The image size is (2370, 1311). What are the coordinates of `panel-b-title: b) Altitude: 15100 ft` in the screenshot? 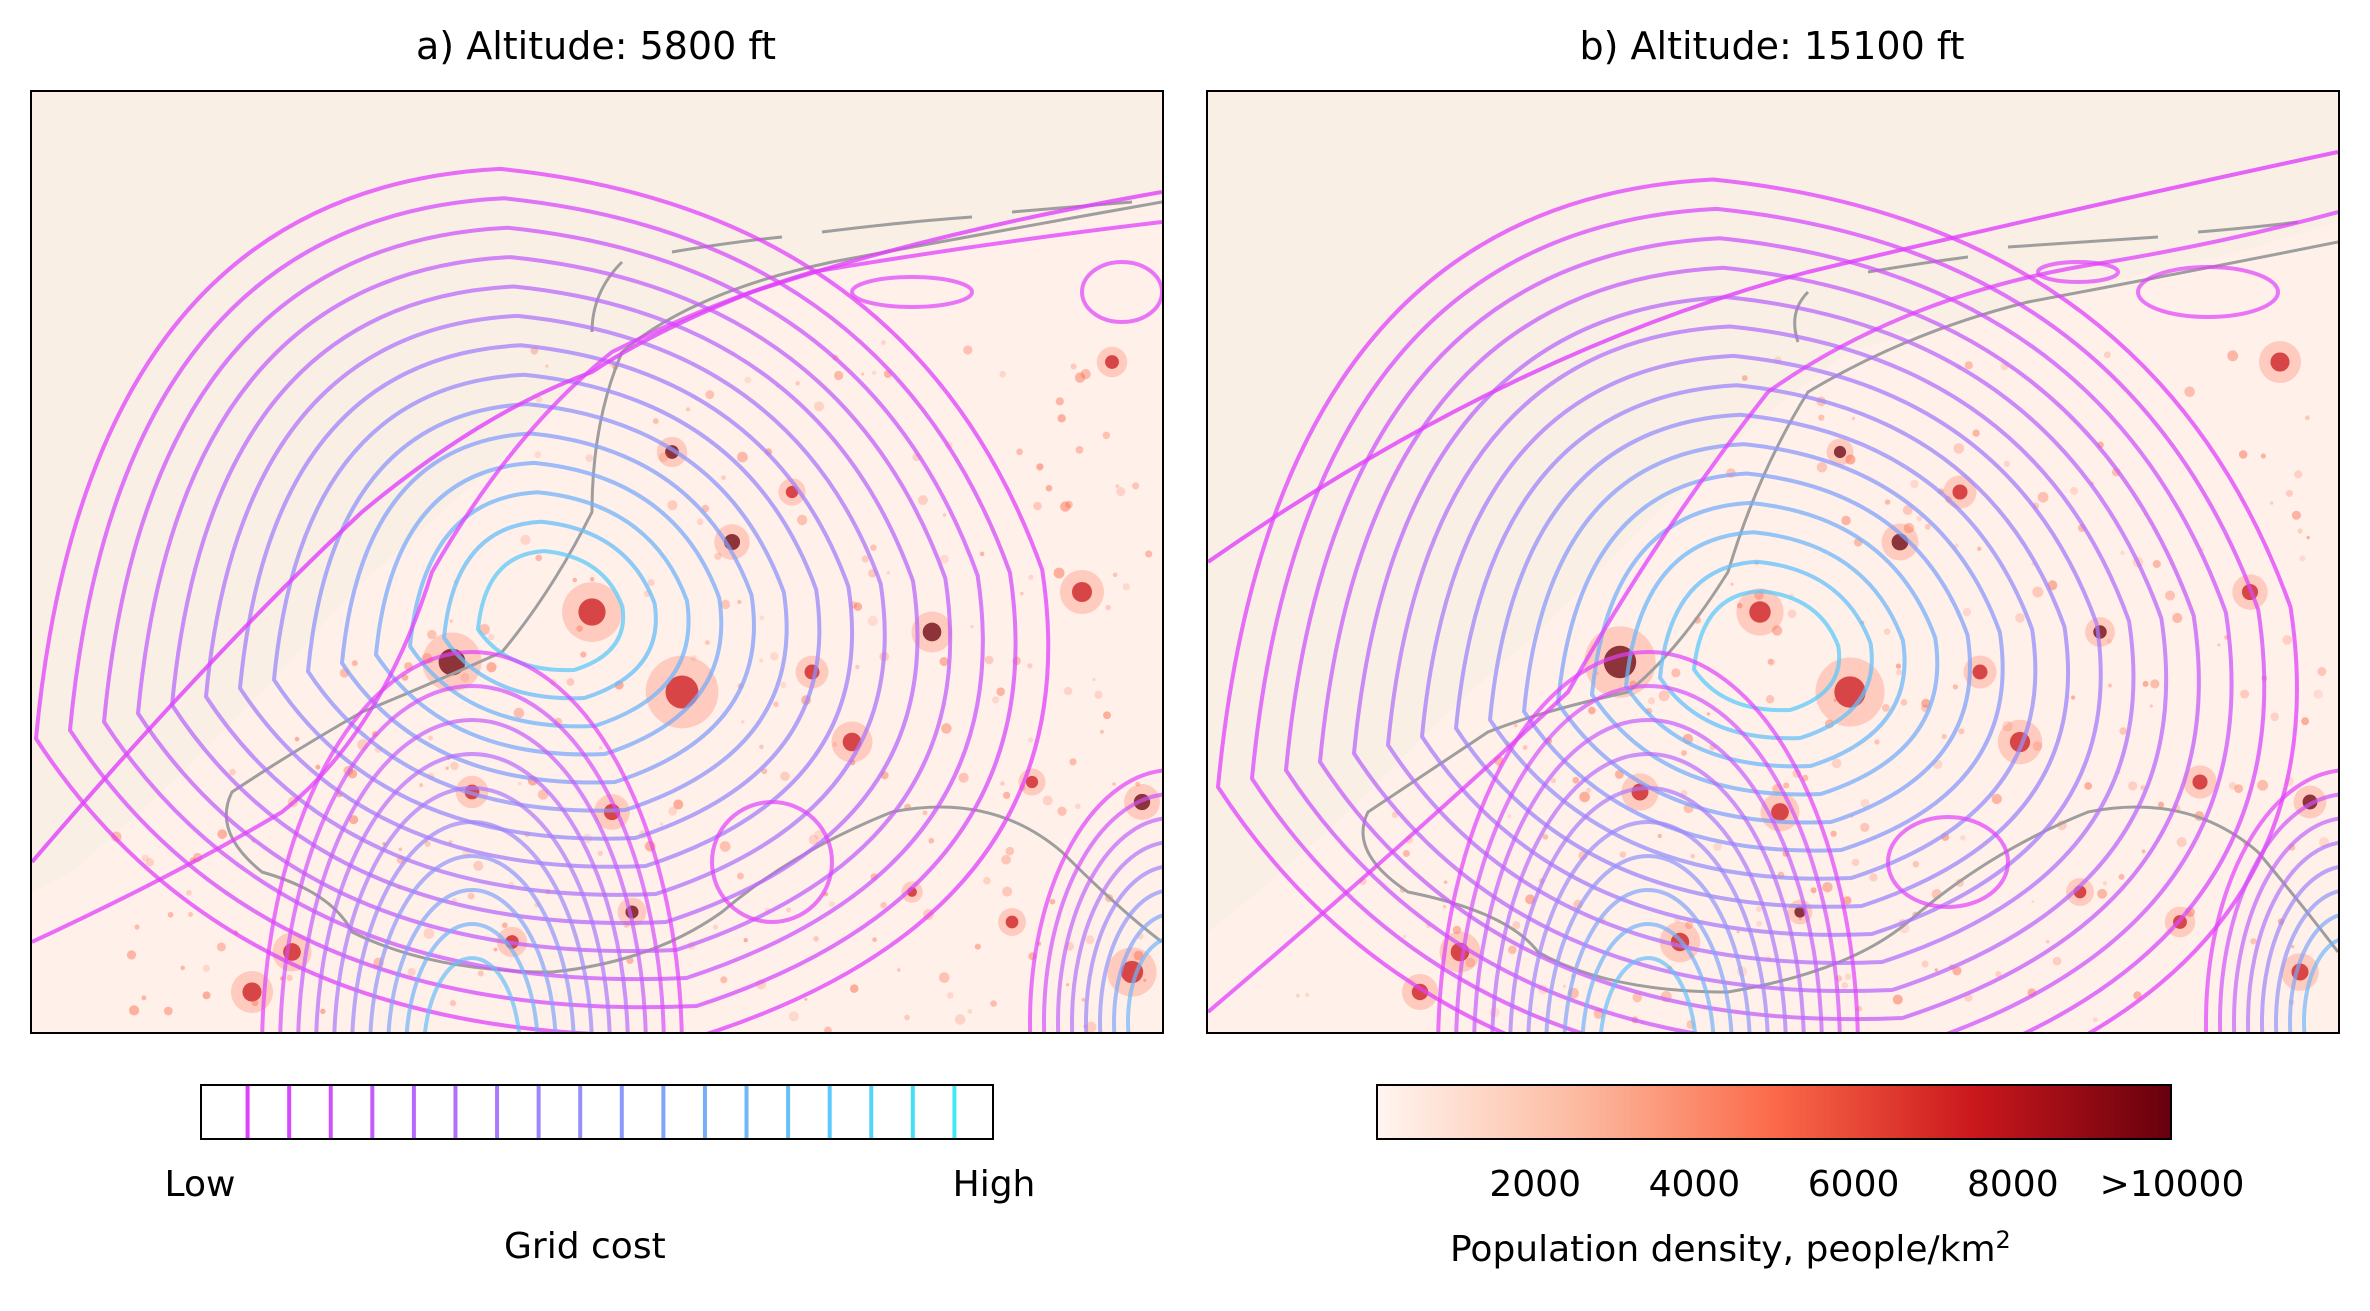 It's located at (1772, 46).